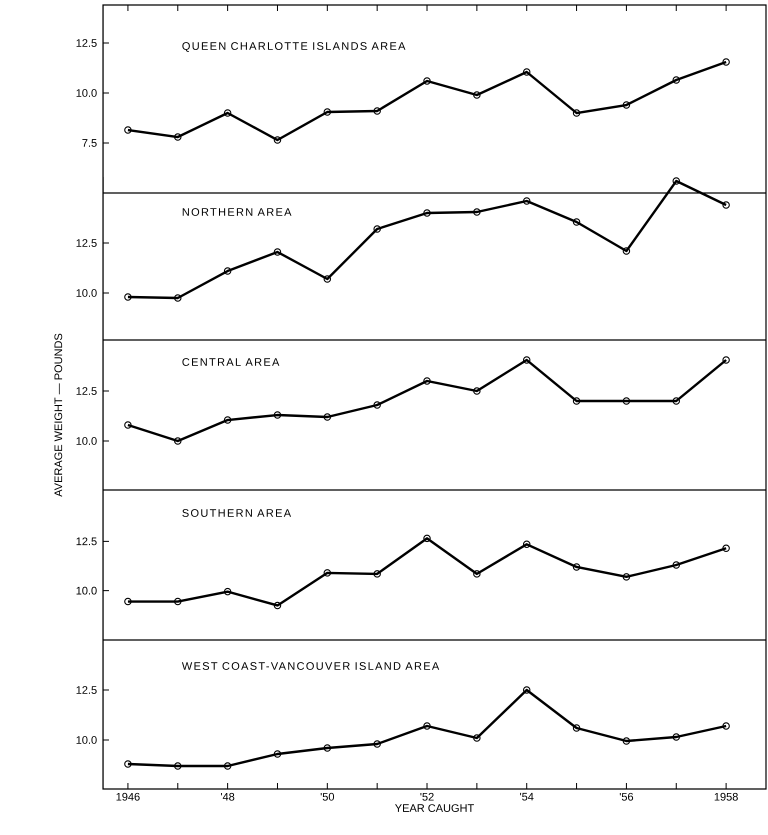  What do you see at coordinates (227, 796) in the screenshot?
I see `x-tick-label: '48` at bounding box center [227, 796].